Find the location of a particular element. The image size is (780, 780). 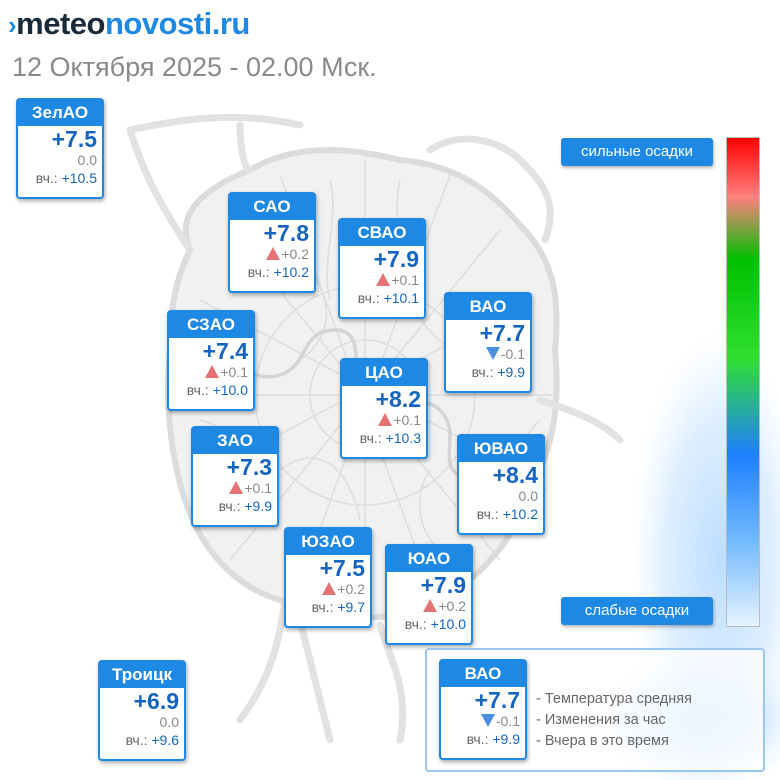

district-card-cao: ЦАО +8.2 +0.1 вч.: +10.3 is located at coordinates (384, 408).